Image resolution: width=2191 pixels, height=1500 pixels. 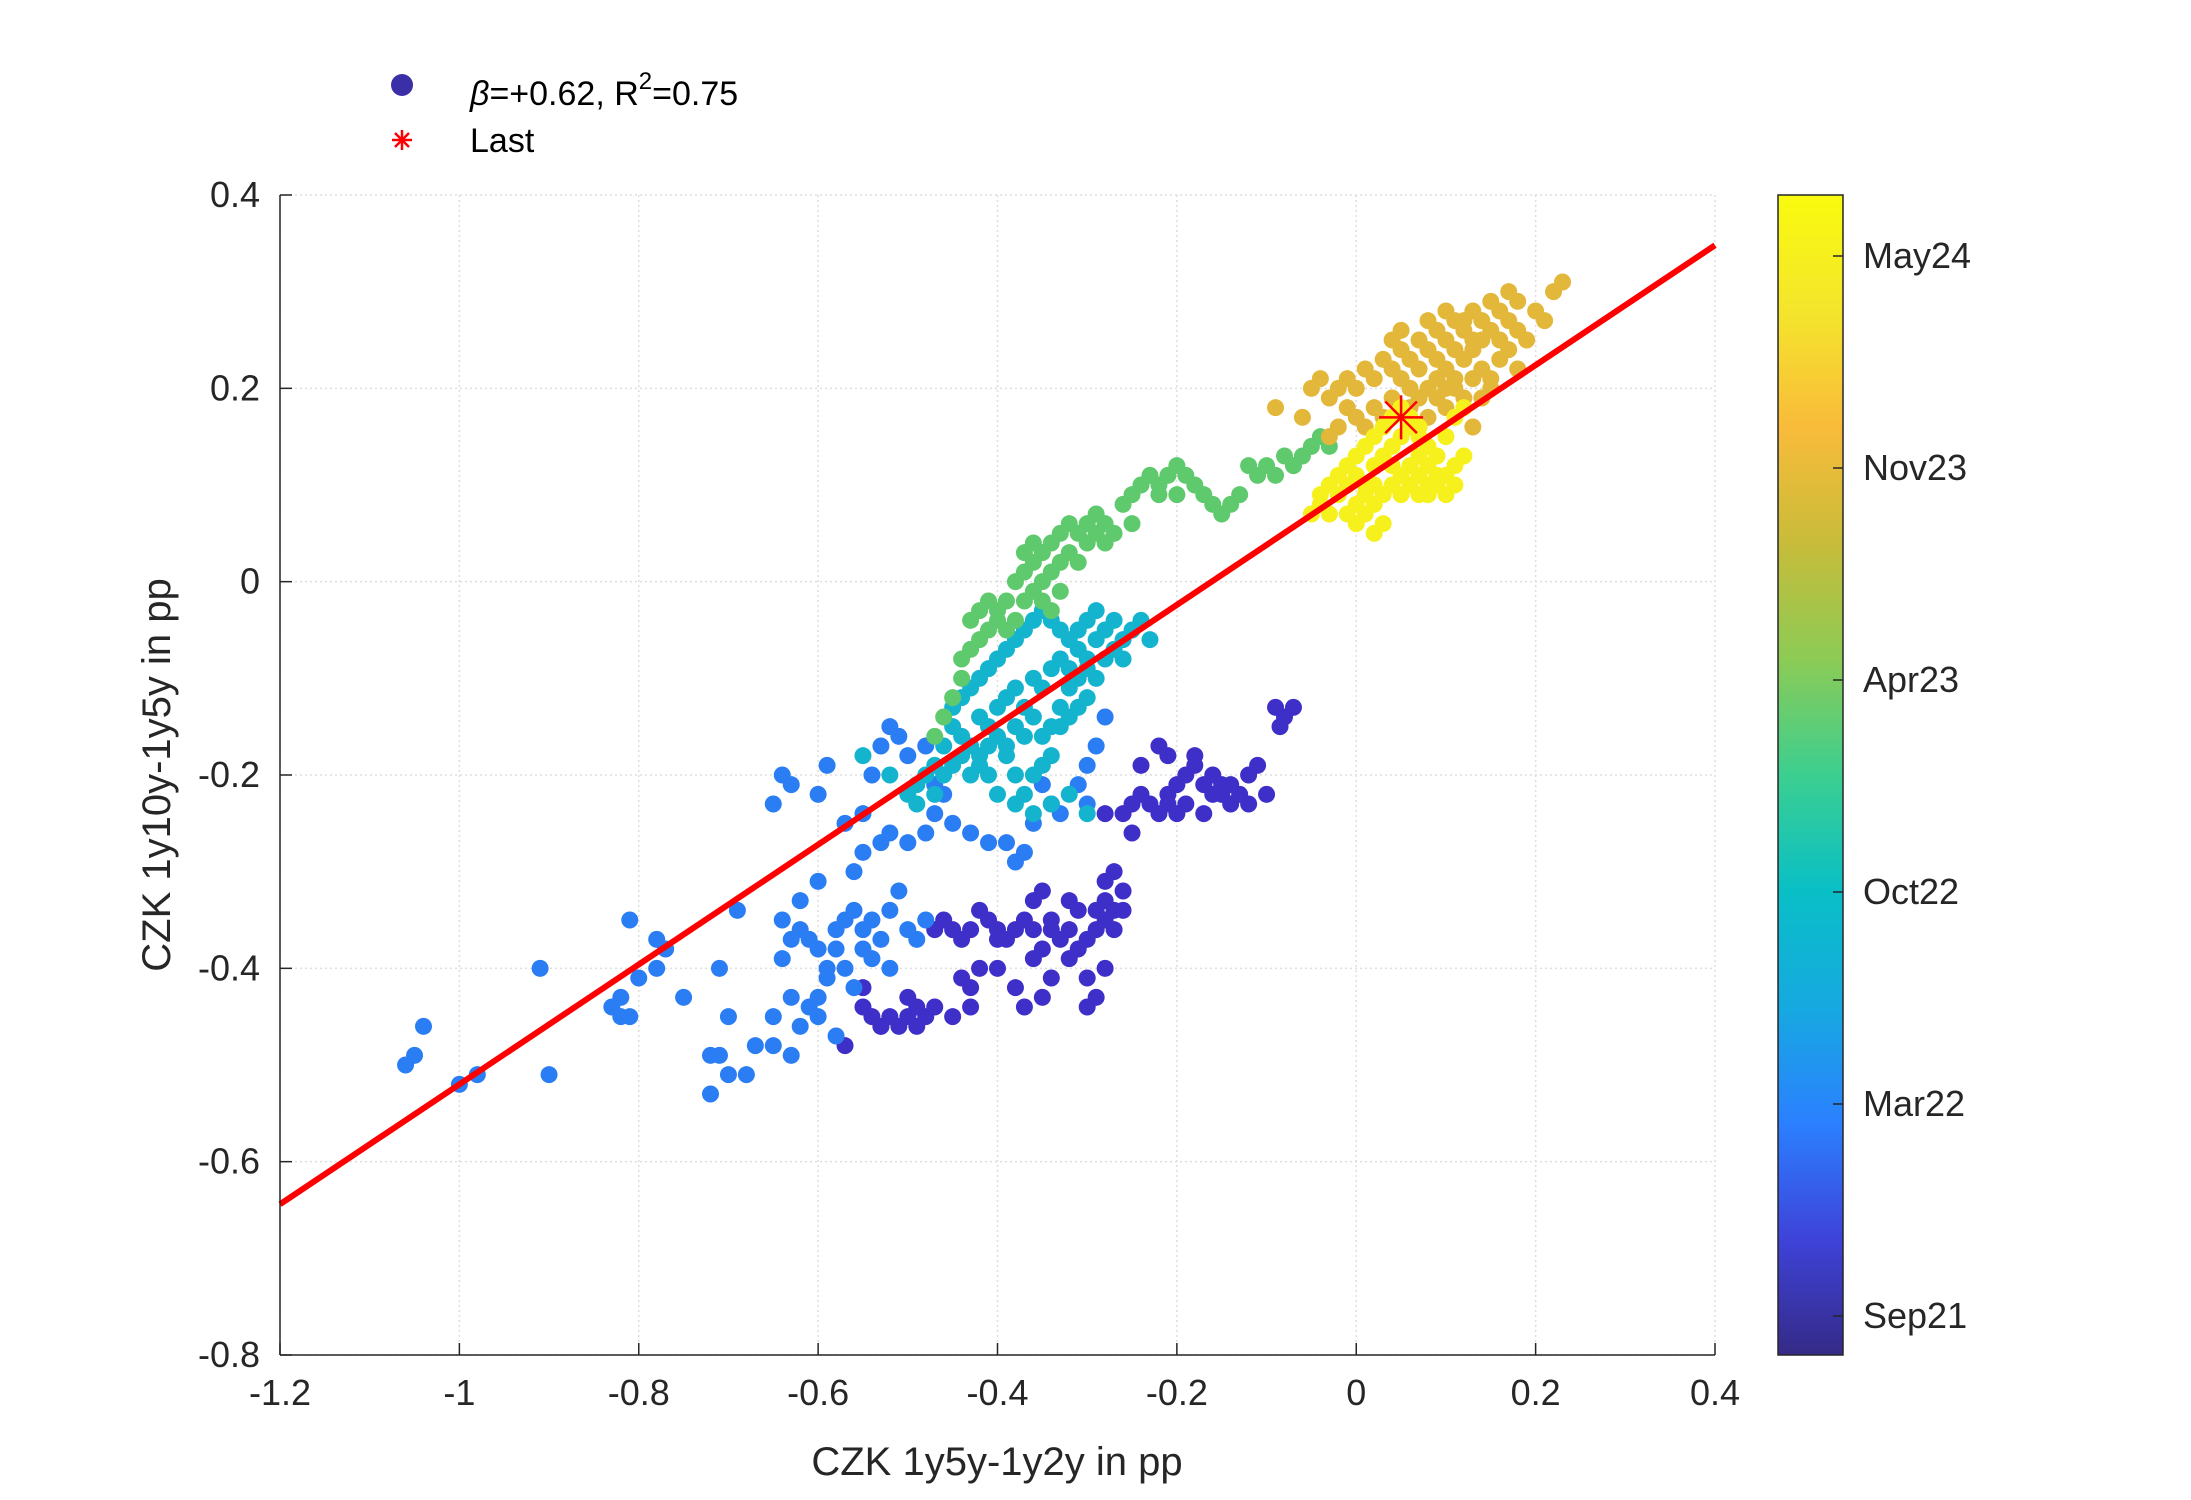 I want to click on x-tick-label: -1, so click(x=459, y=1392).